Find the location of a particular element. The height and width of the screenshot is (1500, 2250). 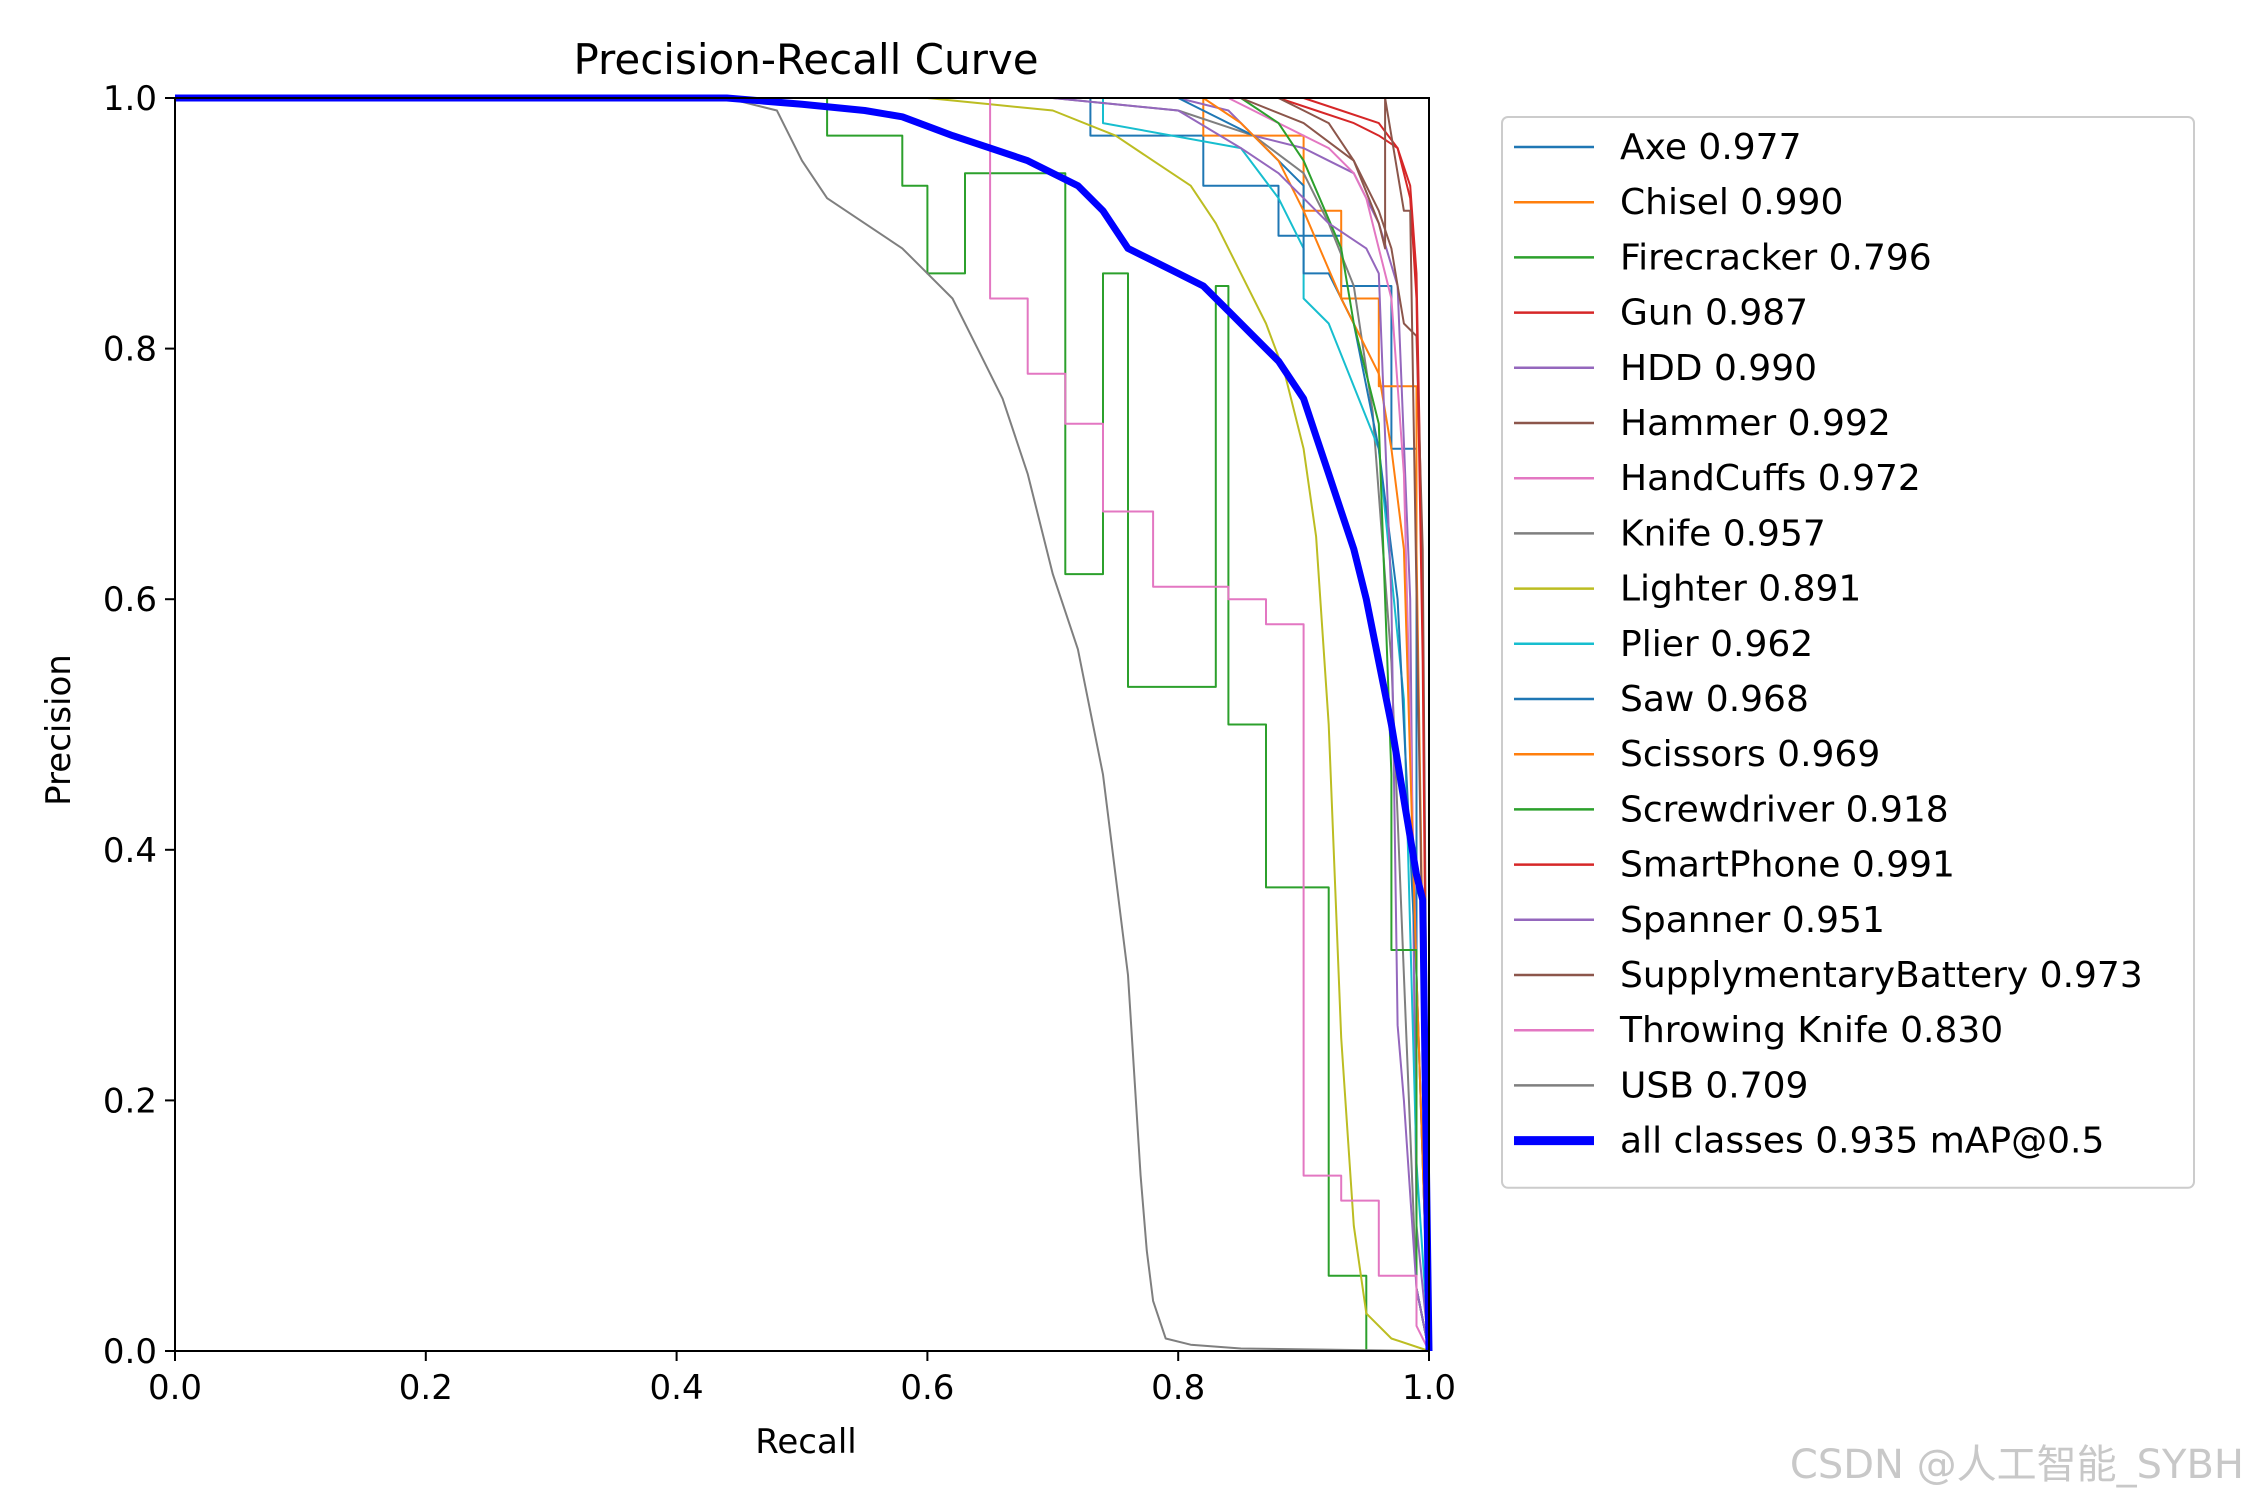

y-tick-label: 1.0 is located at coordinates (130, 99).